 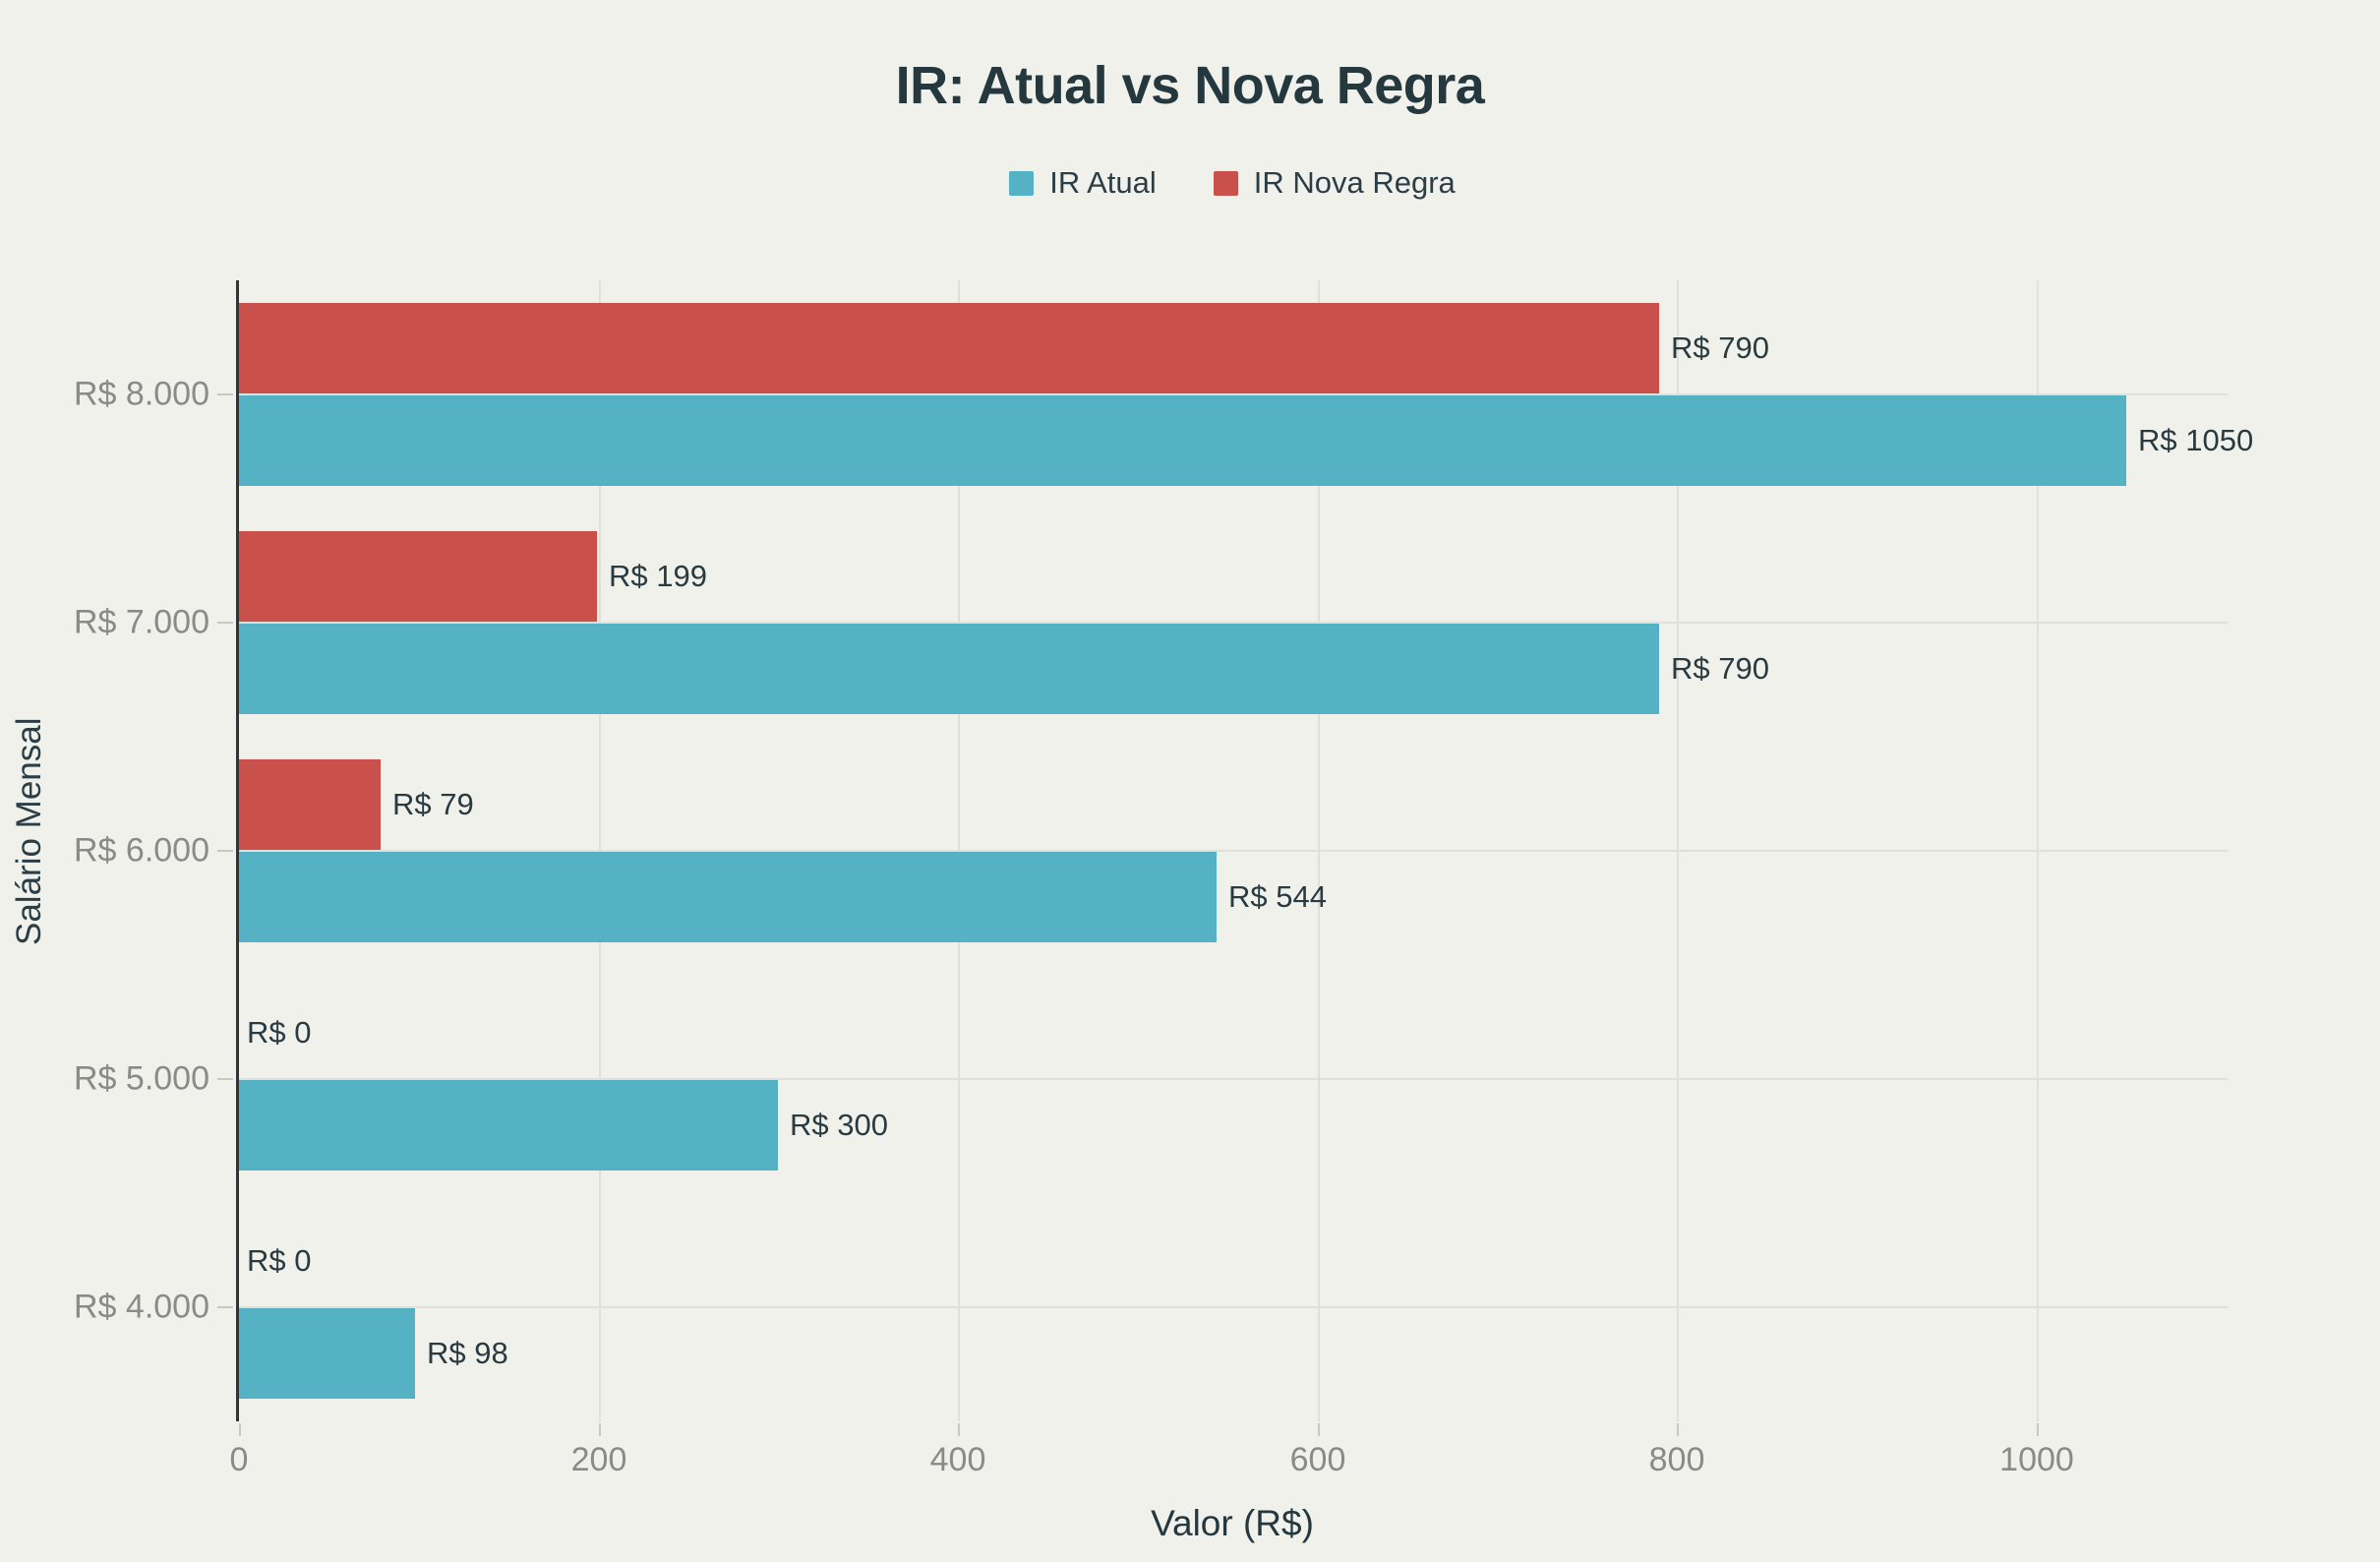 What do you see at coordinates (1354, 183) in the screenshot?
I see `legend-label: IR Nova Regra` at bounding box center [1354, 183].